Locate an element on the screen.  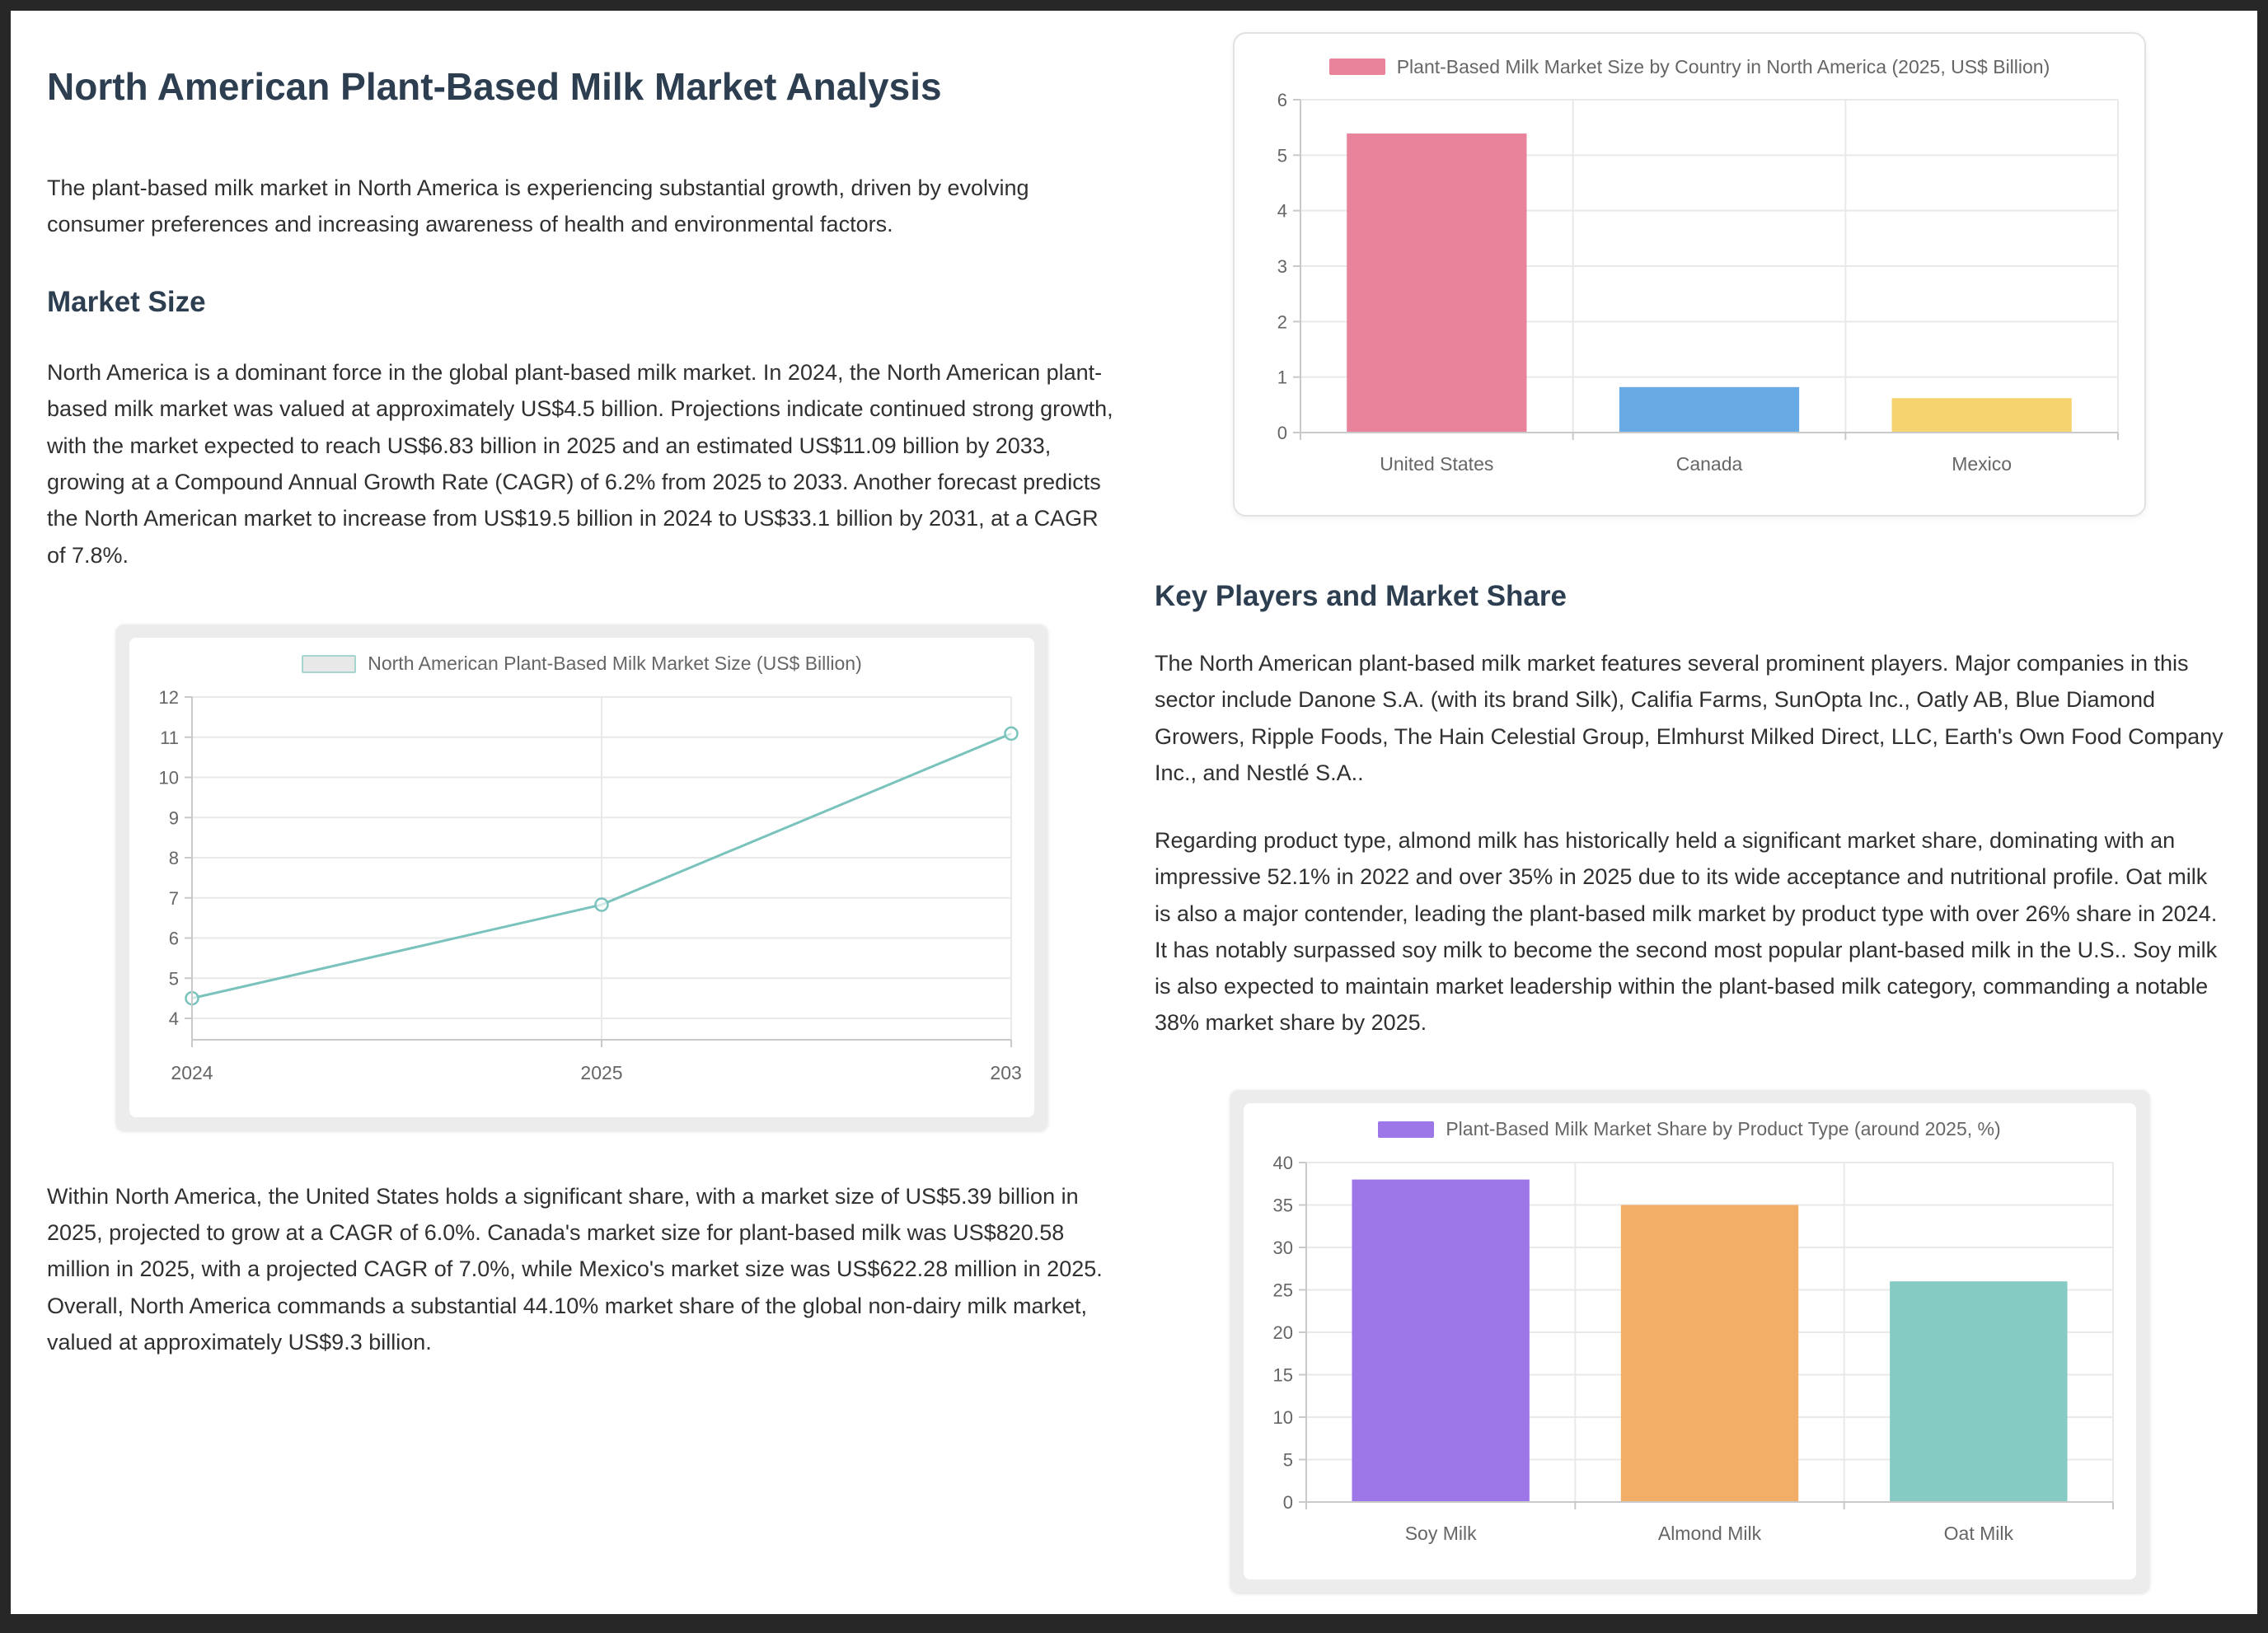
bar-almond-milk is located at coordinates (1709, 1353).